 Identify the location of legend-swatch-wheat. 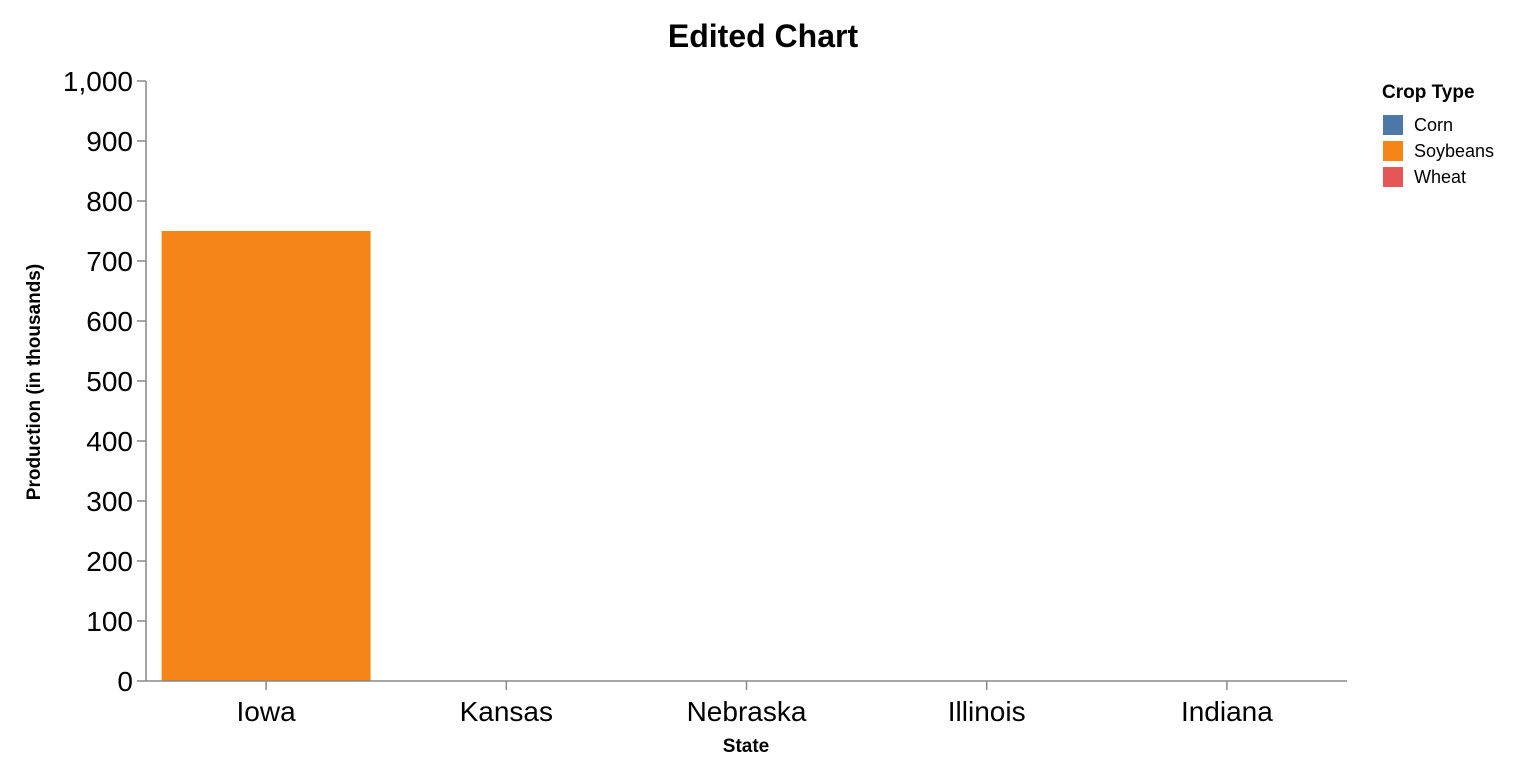
(1393, 177).